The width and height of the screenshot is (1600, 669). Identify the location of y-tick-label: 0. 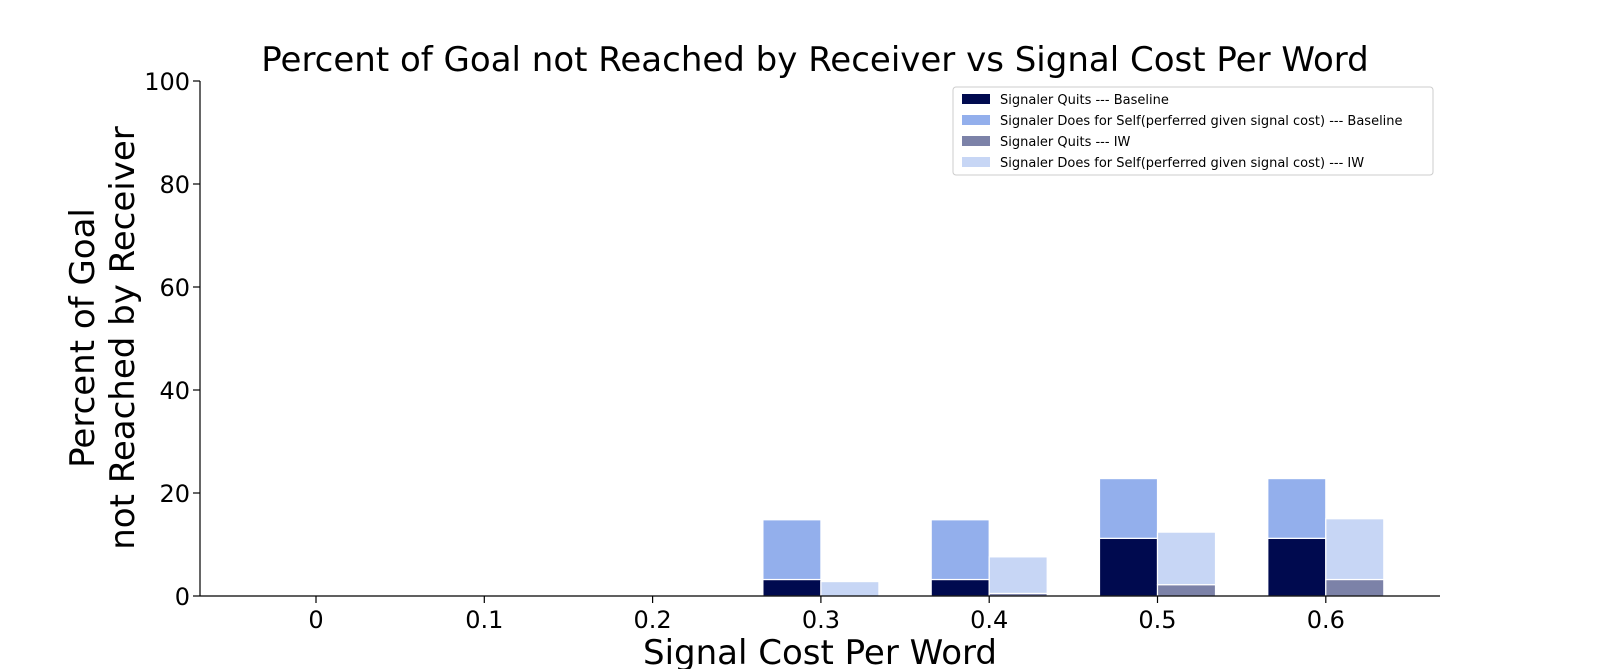
(182, 597).